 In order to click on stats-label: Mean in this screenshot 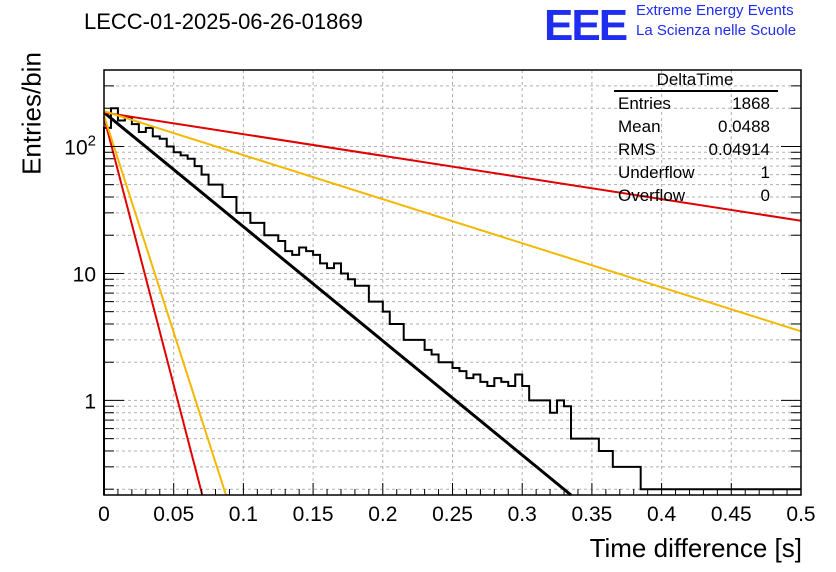, I will do `click(639, 126)`.